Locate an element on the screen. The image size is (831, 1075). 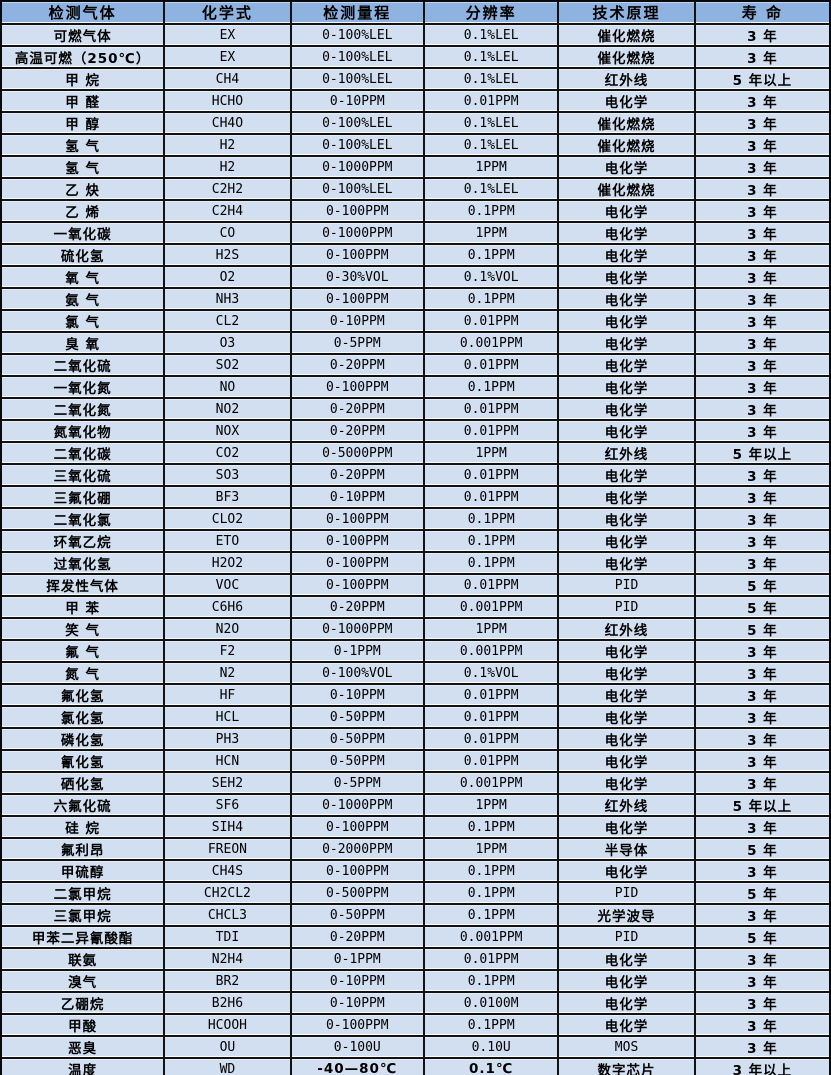
cell-gas-name: 乙 炔 is located at coordinates (84, 190).